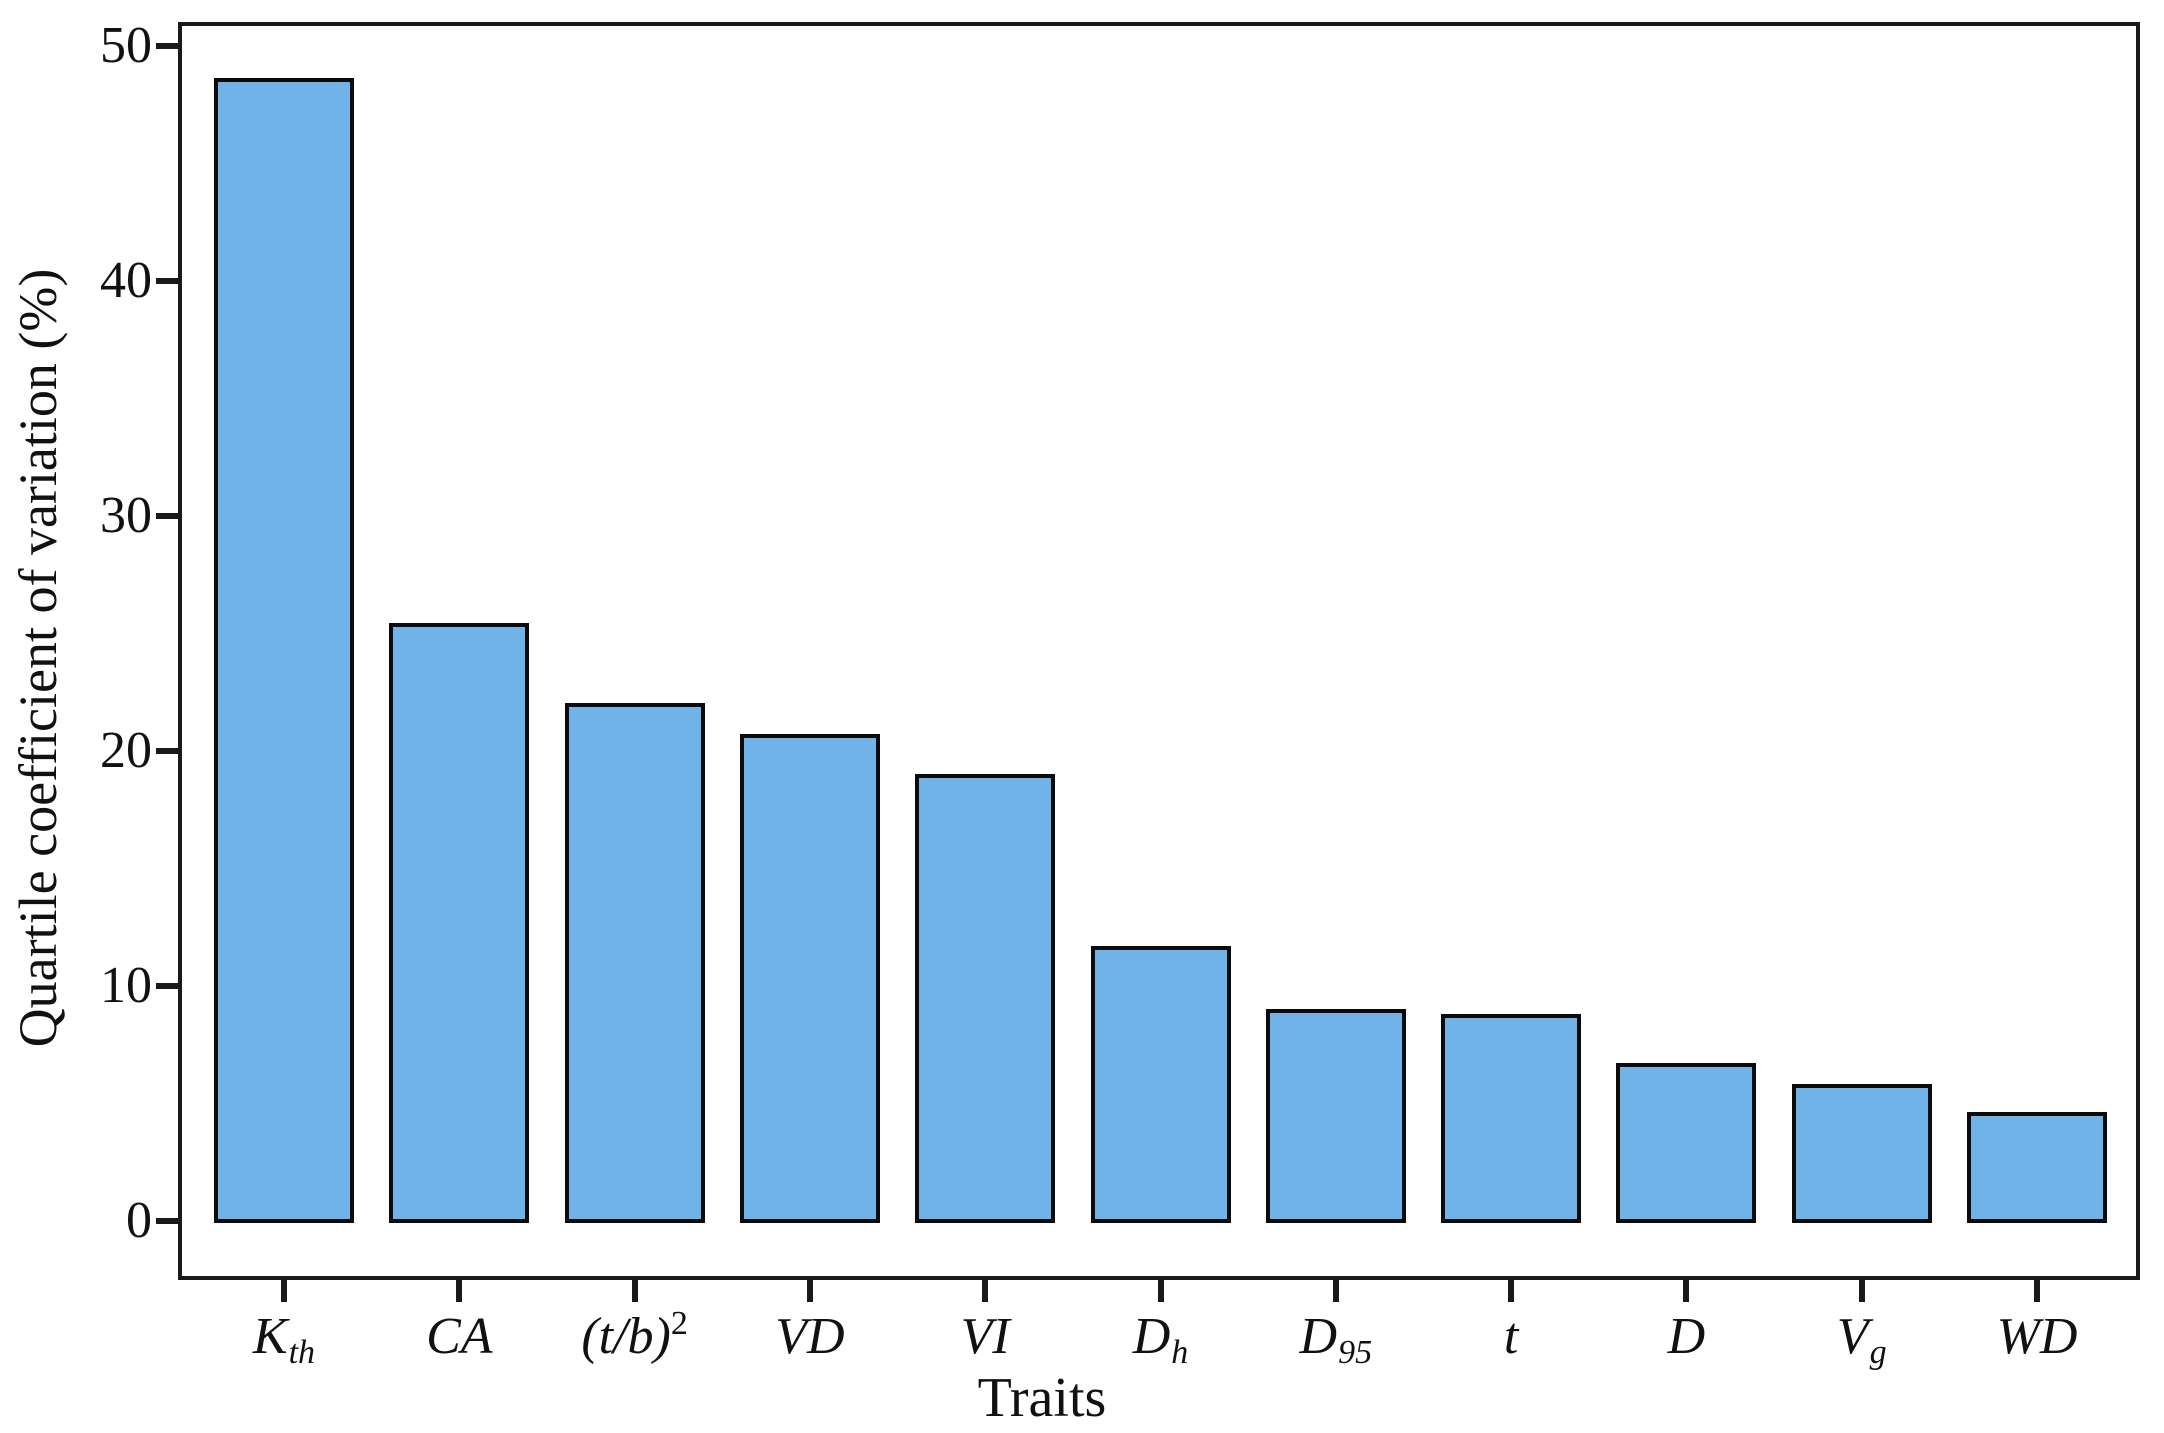 The image size is (2164, 1433). I want to click on y-tick-label: 40, so click(126, 280).